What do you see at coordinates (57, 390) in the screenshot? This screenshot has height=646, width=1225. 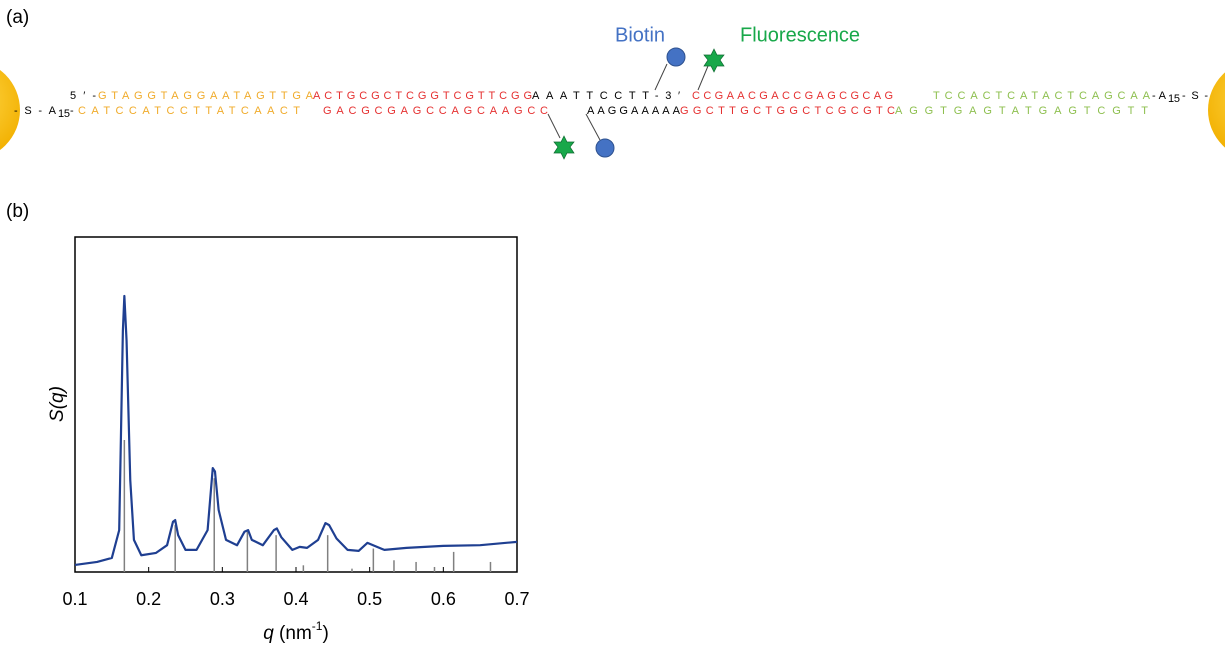 I see `y-label-part: )` at bounding box center [57, 390].